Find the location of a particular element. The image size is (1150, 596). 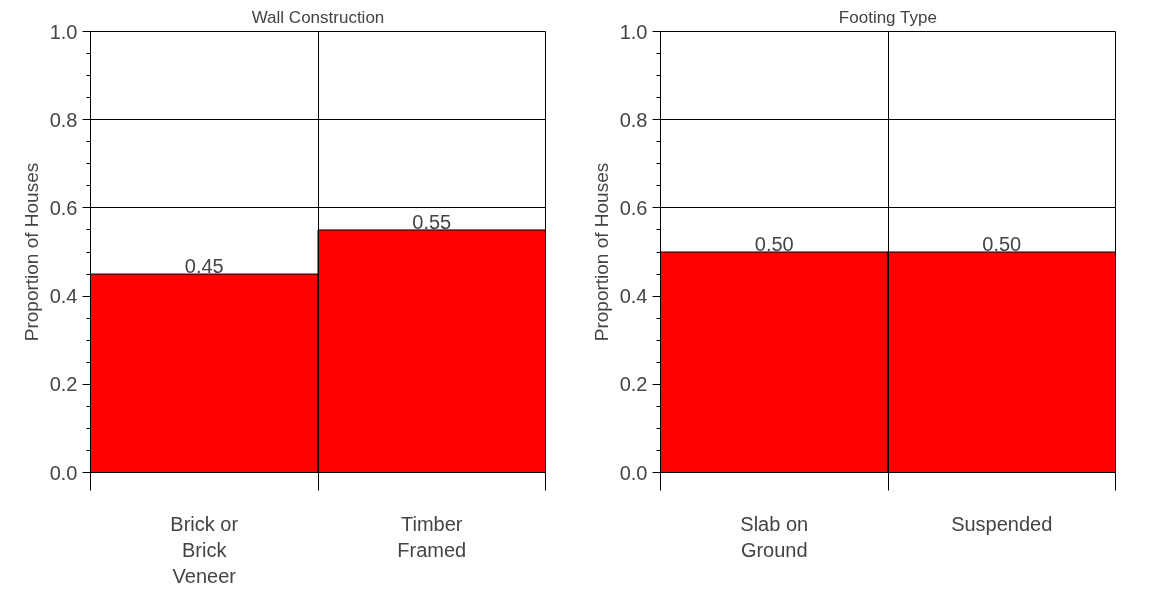

x-tick-label: Timber Framed is located at coordinates (432, 536).